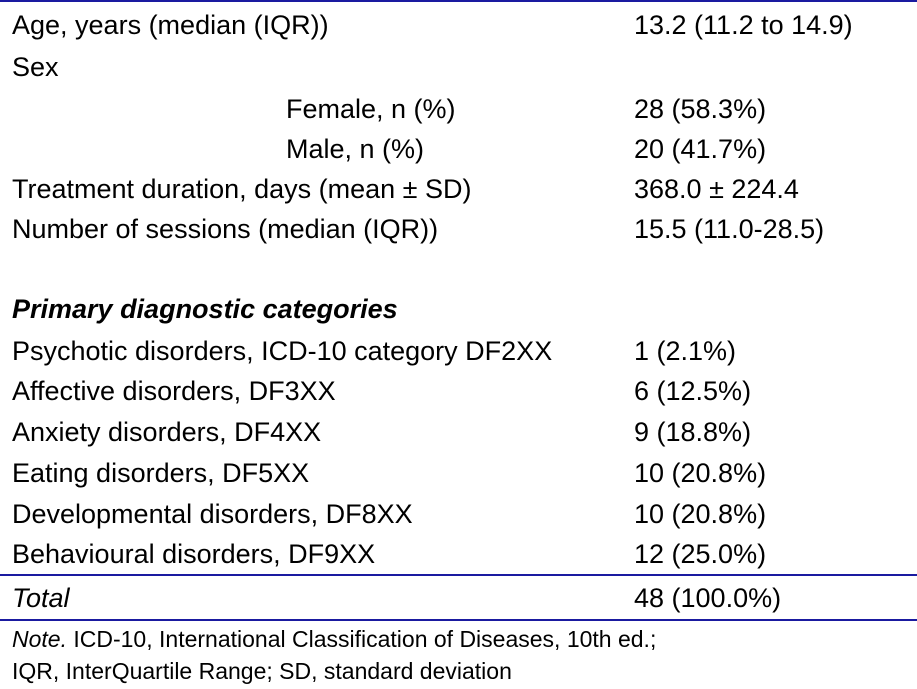 This screenshot has width=917, height=689. I want to click on row-label: Number of sessions (median (IQR)), so click(225, 229).